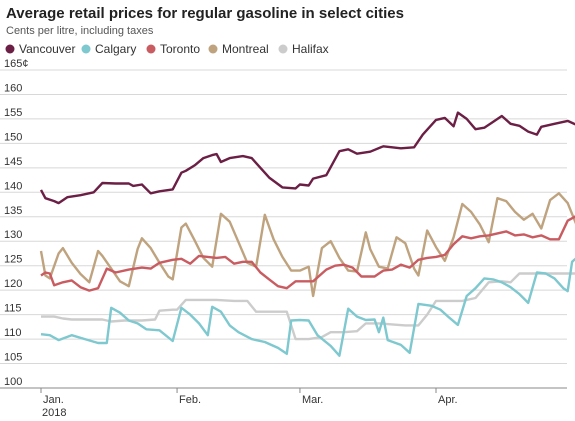 This screenshot has width=575, height=421. I want to click on chart-subtitle: Cents per litre, including taxes, so click(80, 31).